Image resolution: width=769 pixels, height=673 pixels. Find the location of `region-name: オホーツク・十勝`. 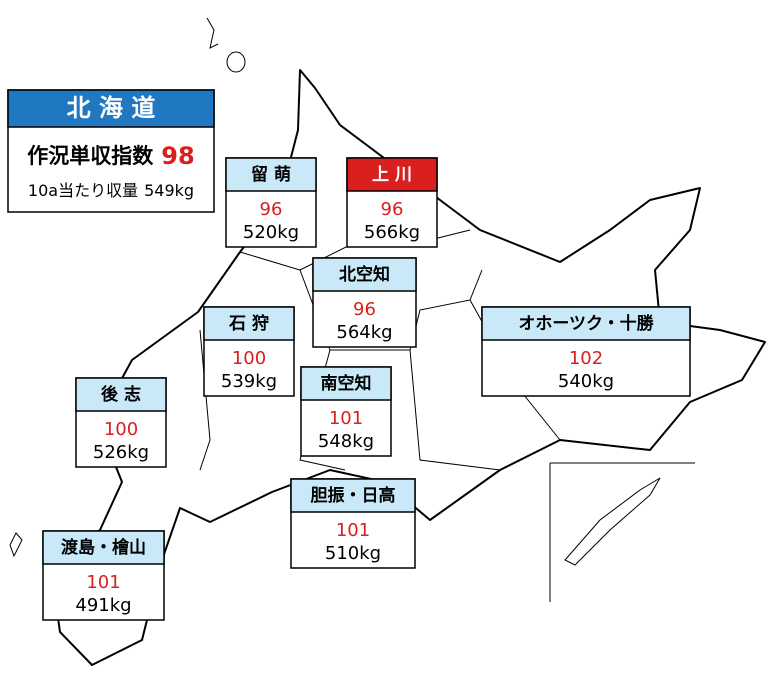

region-name: オホーツク・十勝 is located at coordinates (586, 323).